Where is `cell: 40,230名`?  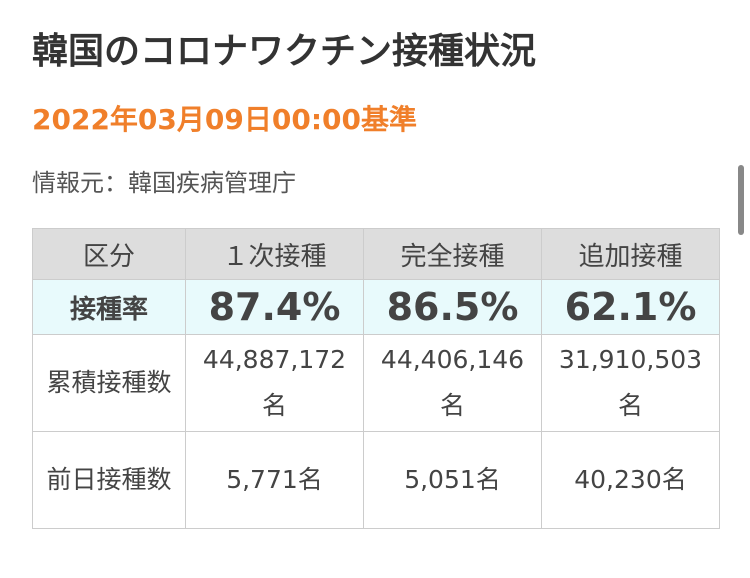 cell: 40,230名 is located at coordinates (630, 480).